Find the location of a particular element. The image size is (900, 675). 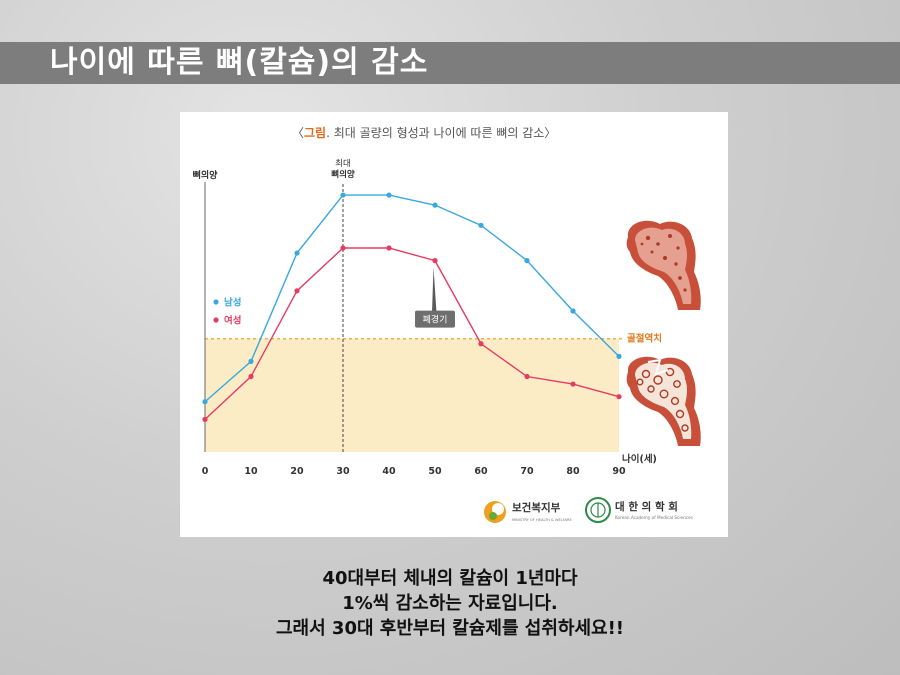

figure-caption: 〈그림. 최대 골량의 형성과 나이에 따른 뼈의 감소〉 is located at coordinates (424, 133).